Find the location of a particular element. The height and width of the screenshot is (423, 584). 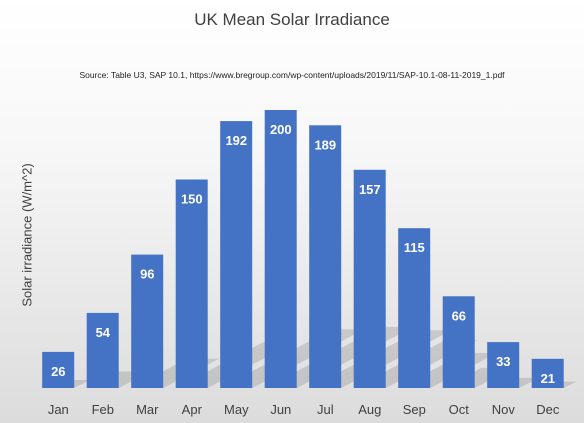

bar-jun is located at coordinates (280, 249).